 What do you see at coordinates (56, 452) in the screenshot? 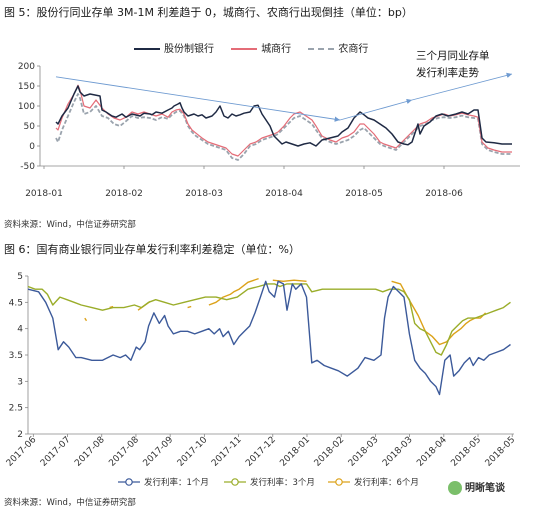
I see `x-tick-label: 2017-07` at bounding box center [56, 452].